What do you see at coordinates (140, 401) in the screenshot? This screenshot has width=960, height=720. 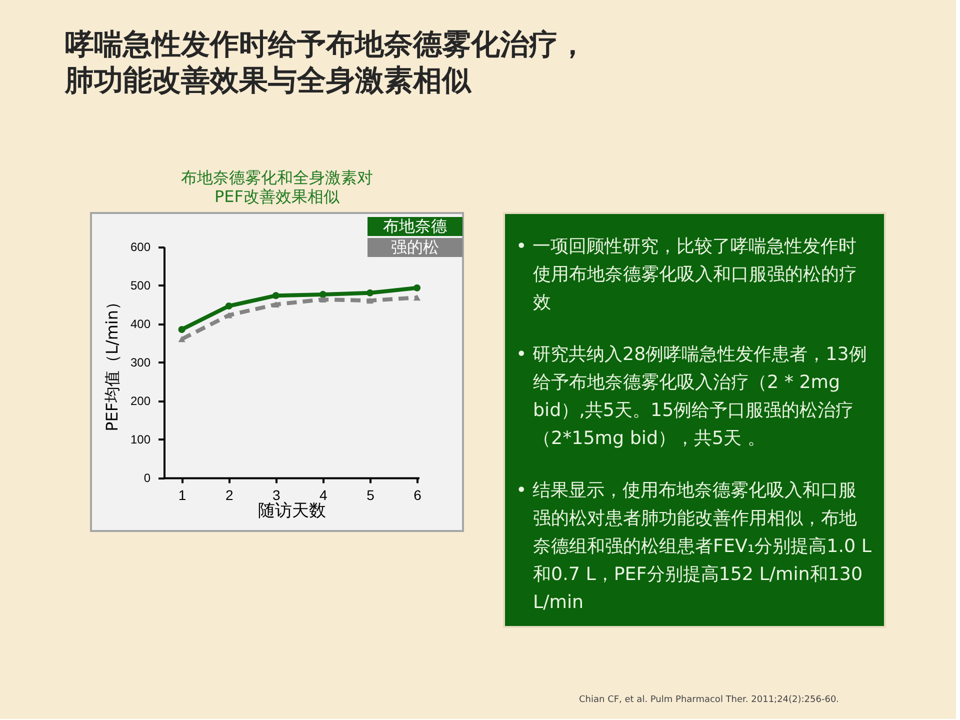 I see `y-tick-label: 200` at bounding box center [140, 401].